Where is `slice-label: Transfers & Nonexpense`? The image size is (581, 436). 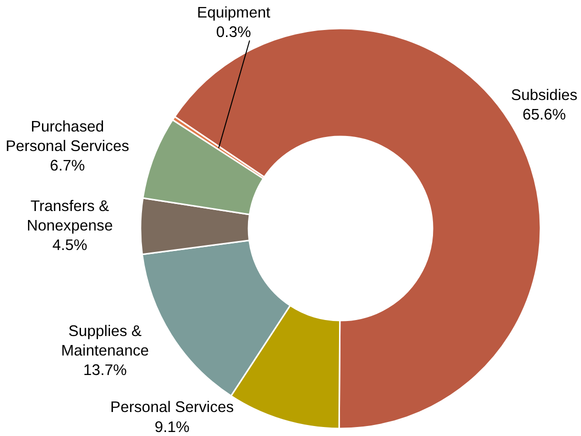
slice-label: Transfers & Nonexpense is located at coordinates (69, 216).